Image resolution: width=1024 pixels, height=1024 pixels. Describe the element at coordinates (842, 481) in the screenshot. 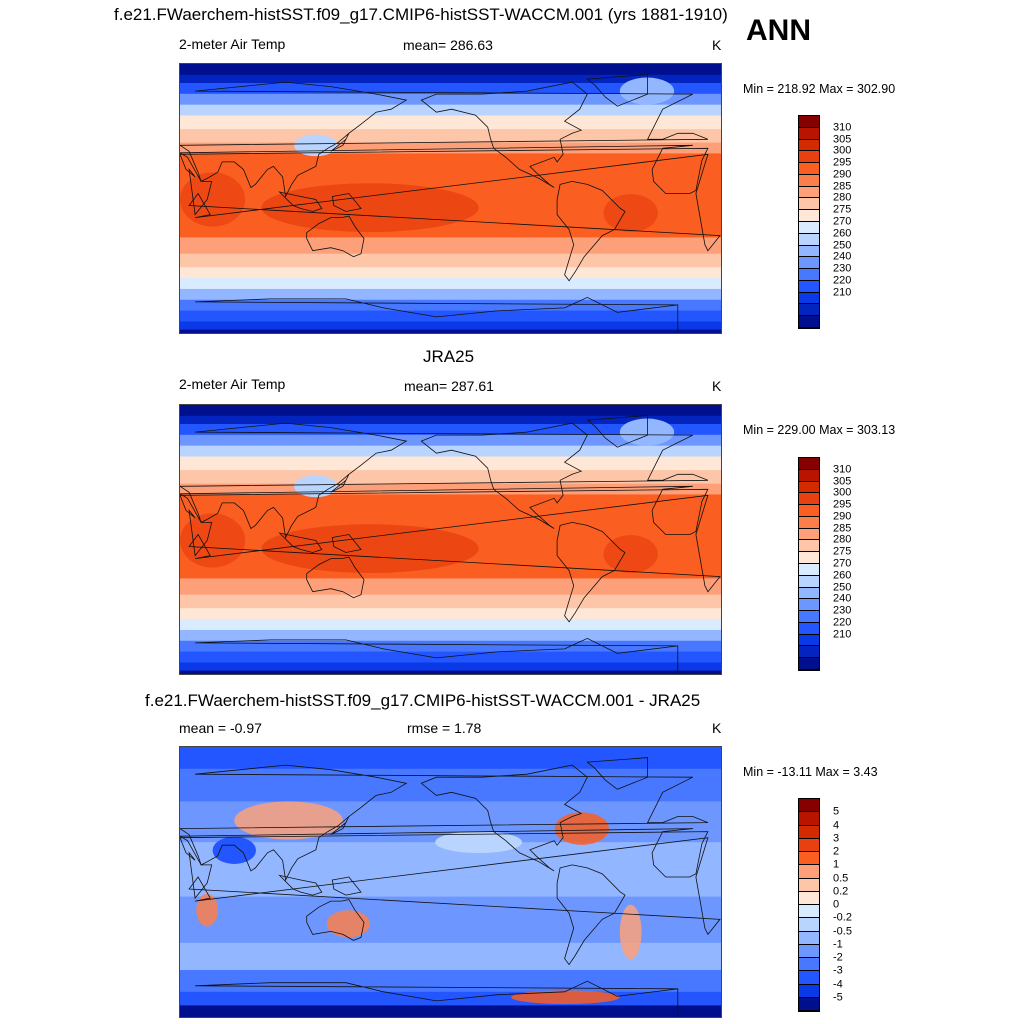

I see `colorbar-tick-label: 305` at that location.